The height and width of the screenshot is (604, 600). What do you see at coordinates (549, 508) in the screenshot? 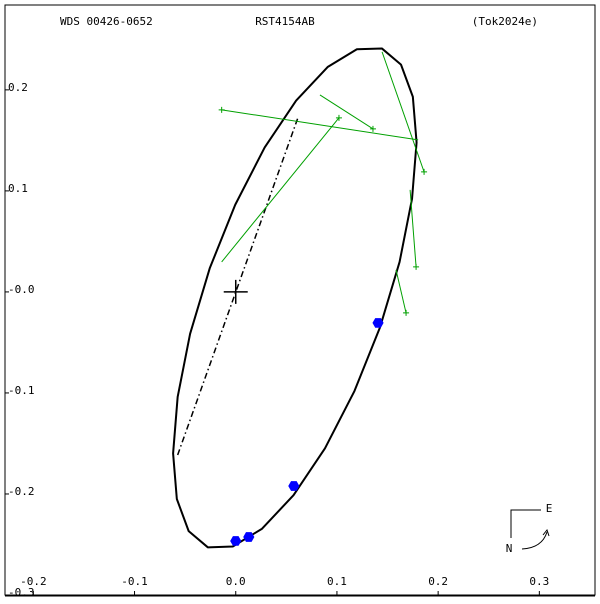
I see `compass-east: E` at bounding box center [549, 508].